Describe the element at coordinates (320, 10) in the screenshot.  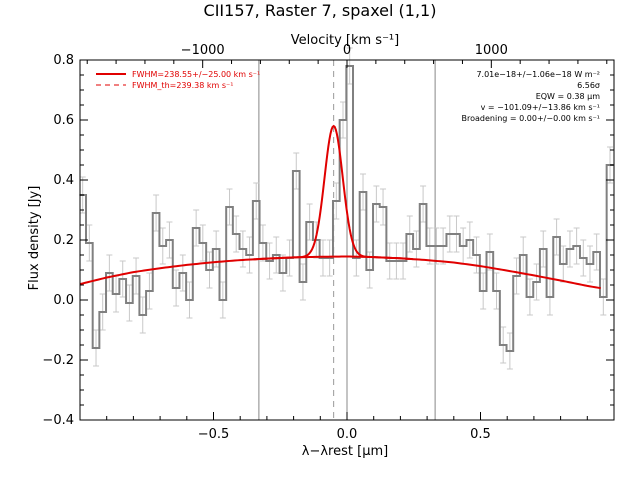
I see `chart-title: CII157, Raster 7, spaxel (1,1)` at that location.